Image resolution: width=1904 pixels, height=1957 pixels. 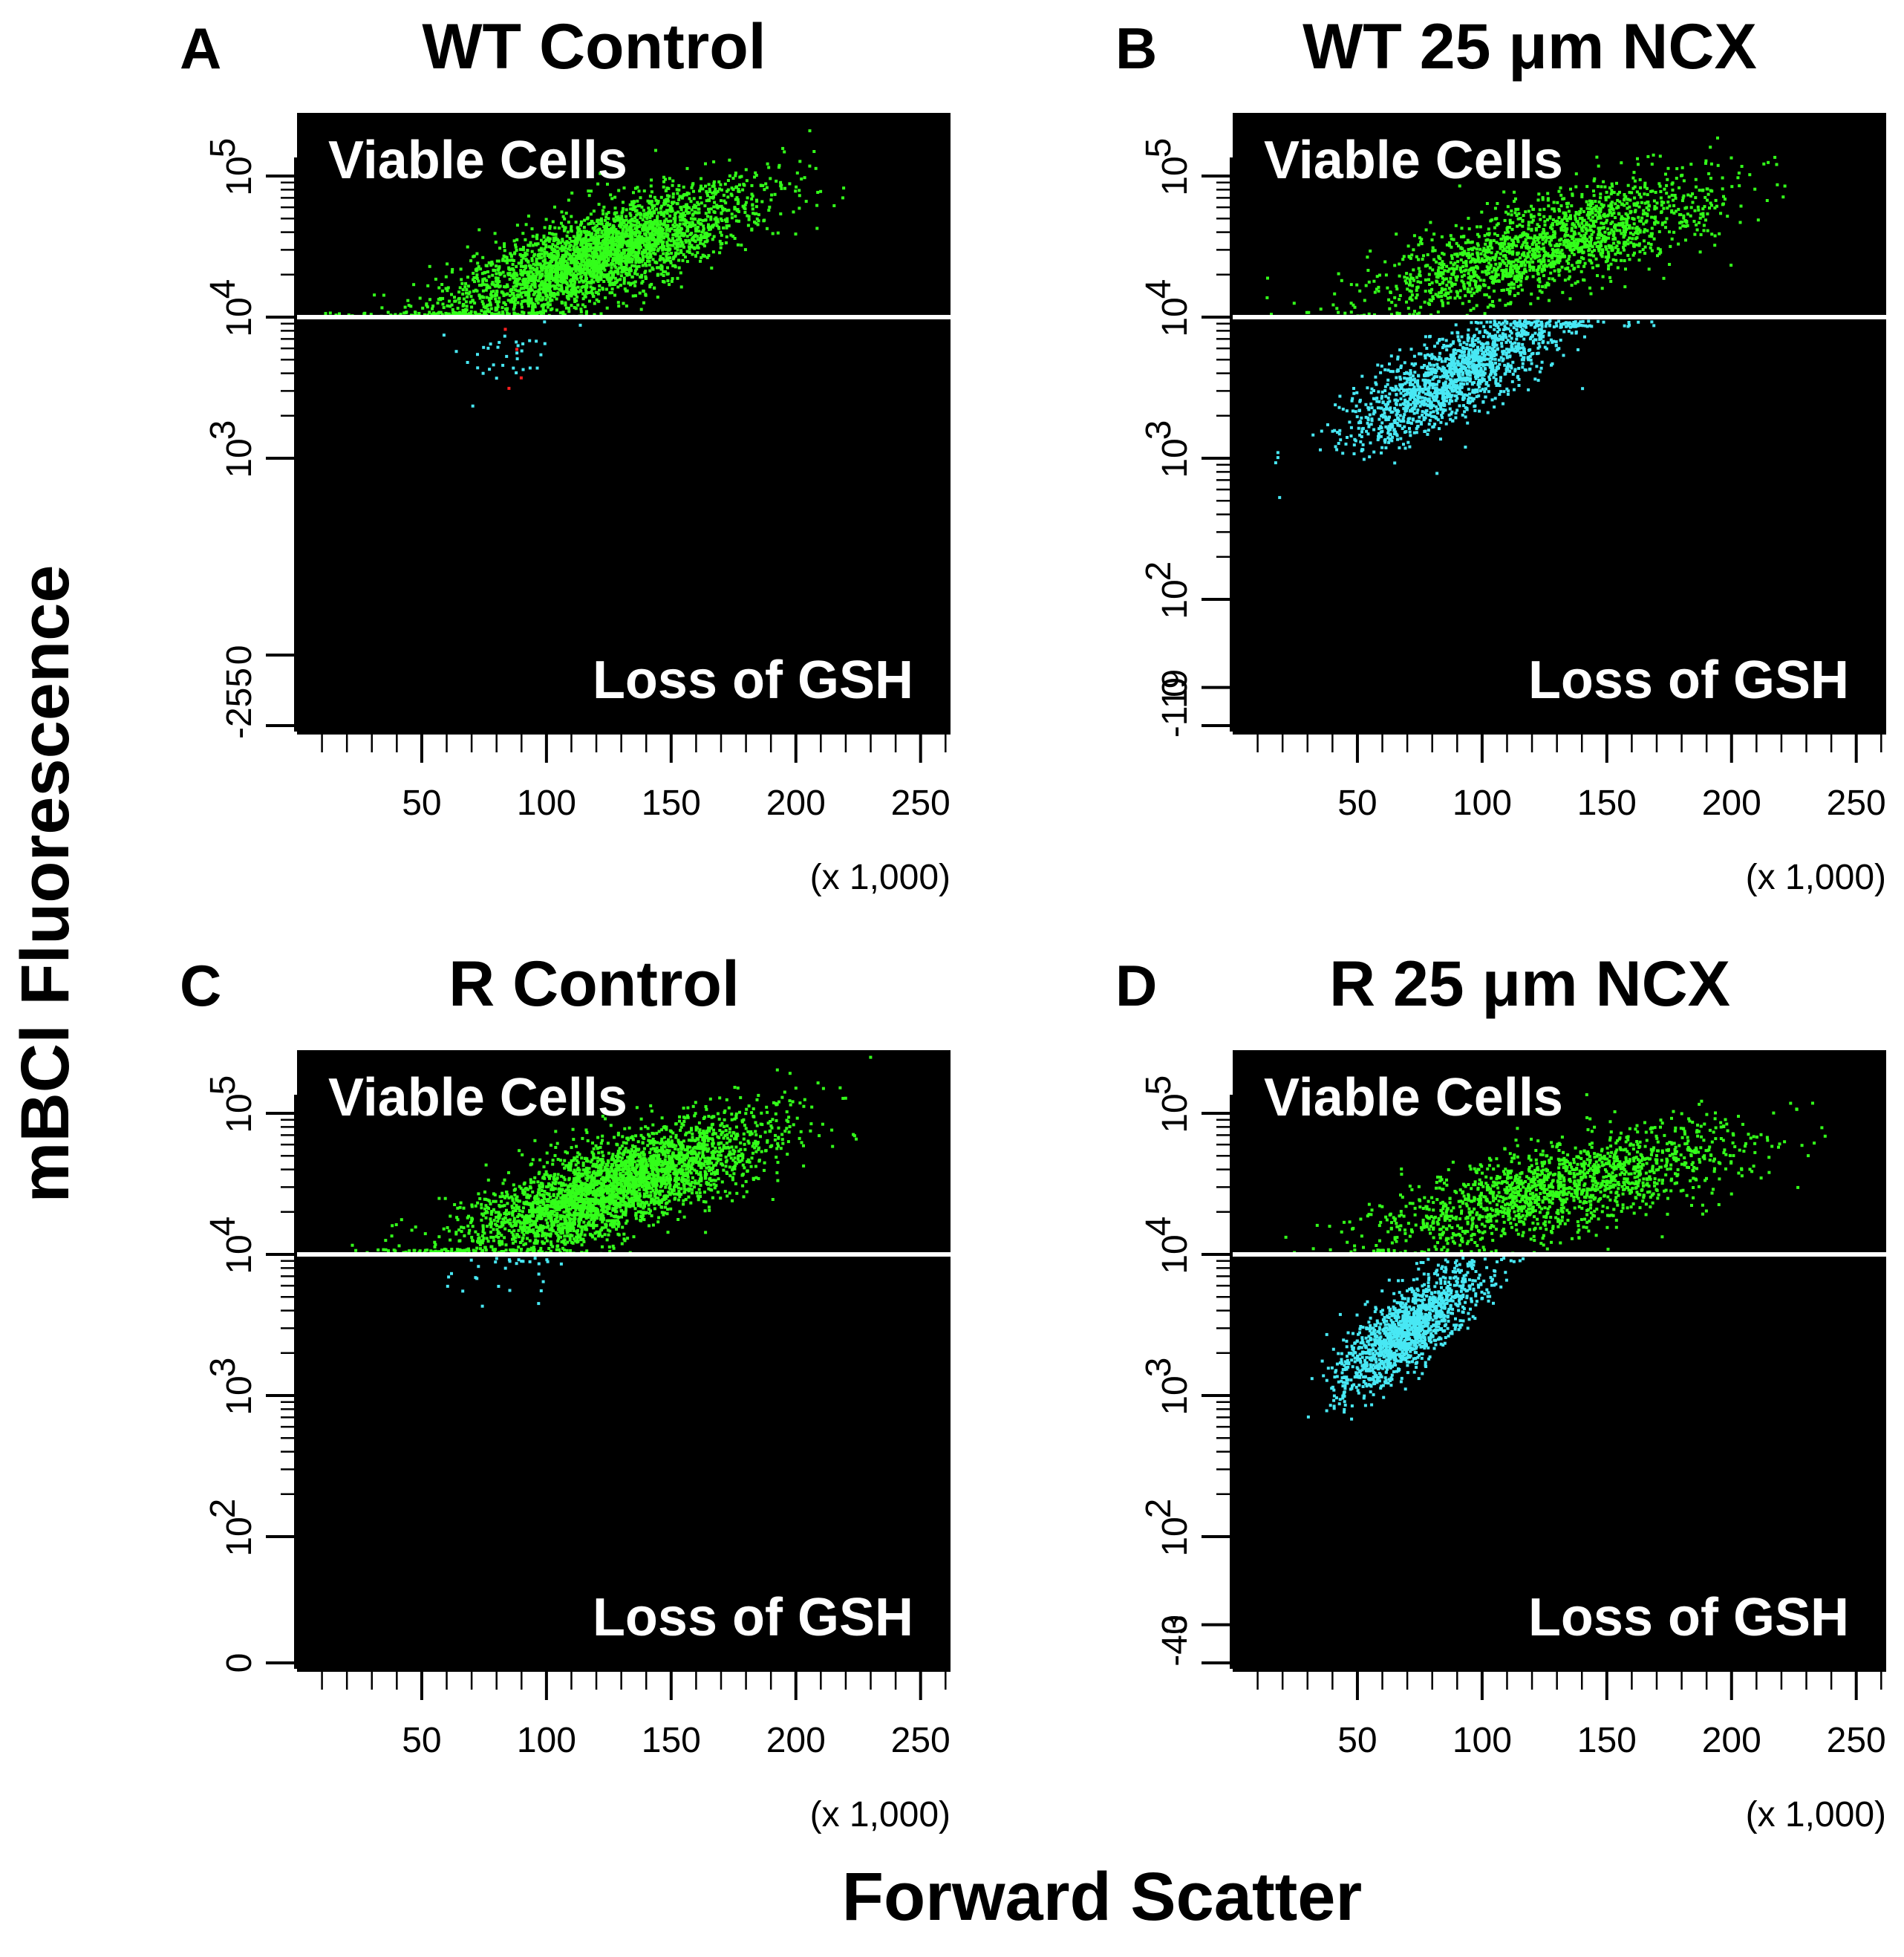 I want to click on y-tick-label: -255, so click(x=240, y=703).